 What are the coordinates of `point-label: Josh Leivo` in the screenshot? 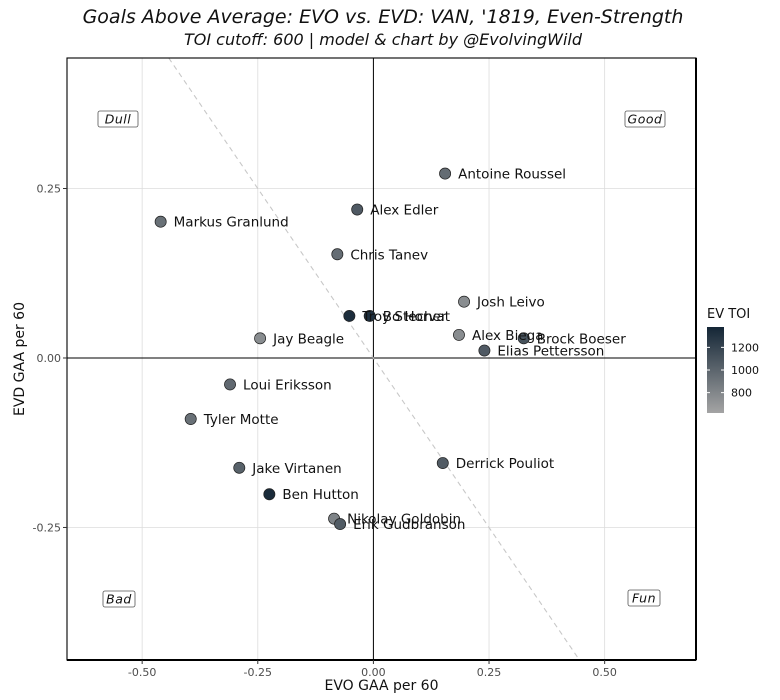 It's located at (510, 303).